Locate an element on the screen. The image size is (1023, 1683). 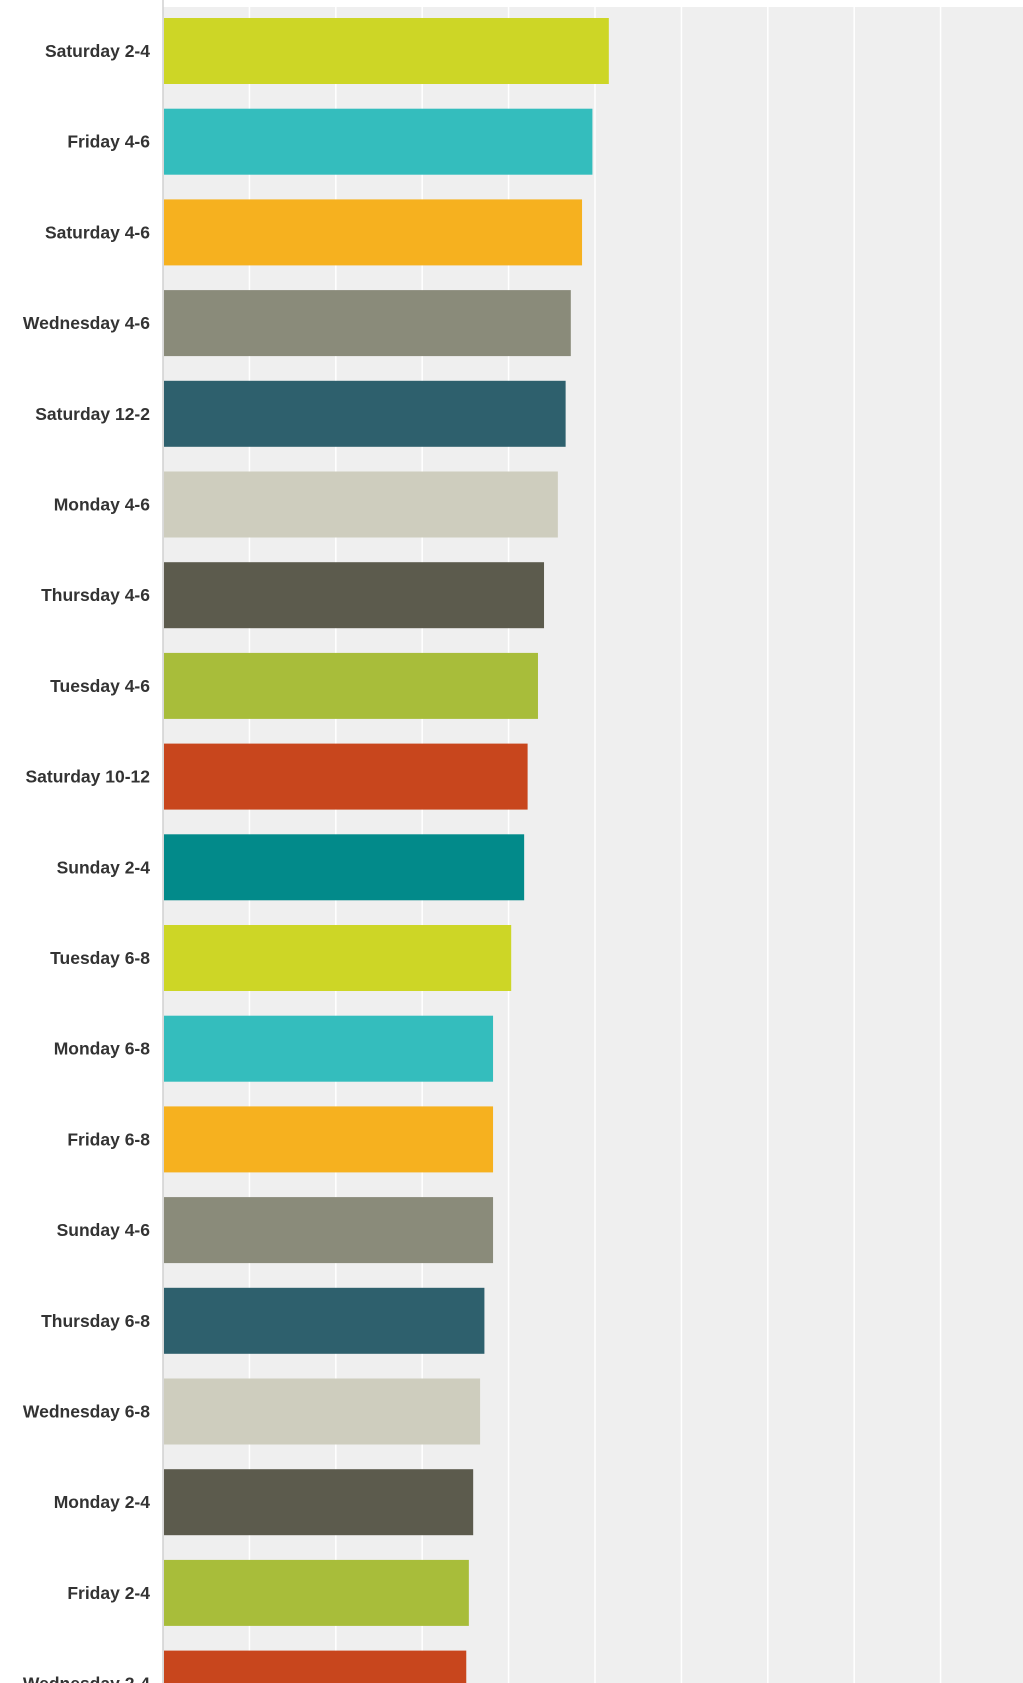
category-label: Saturday 10-12 is located at coordinates (87, 777).